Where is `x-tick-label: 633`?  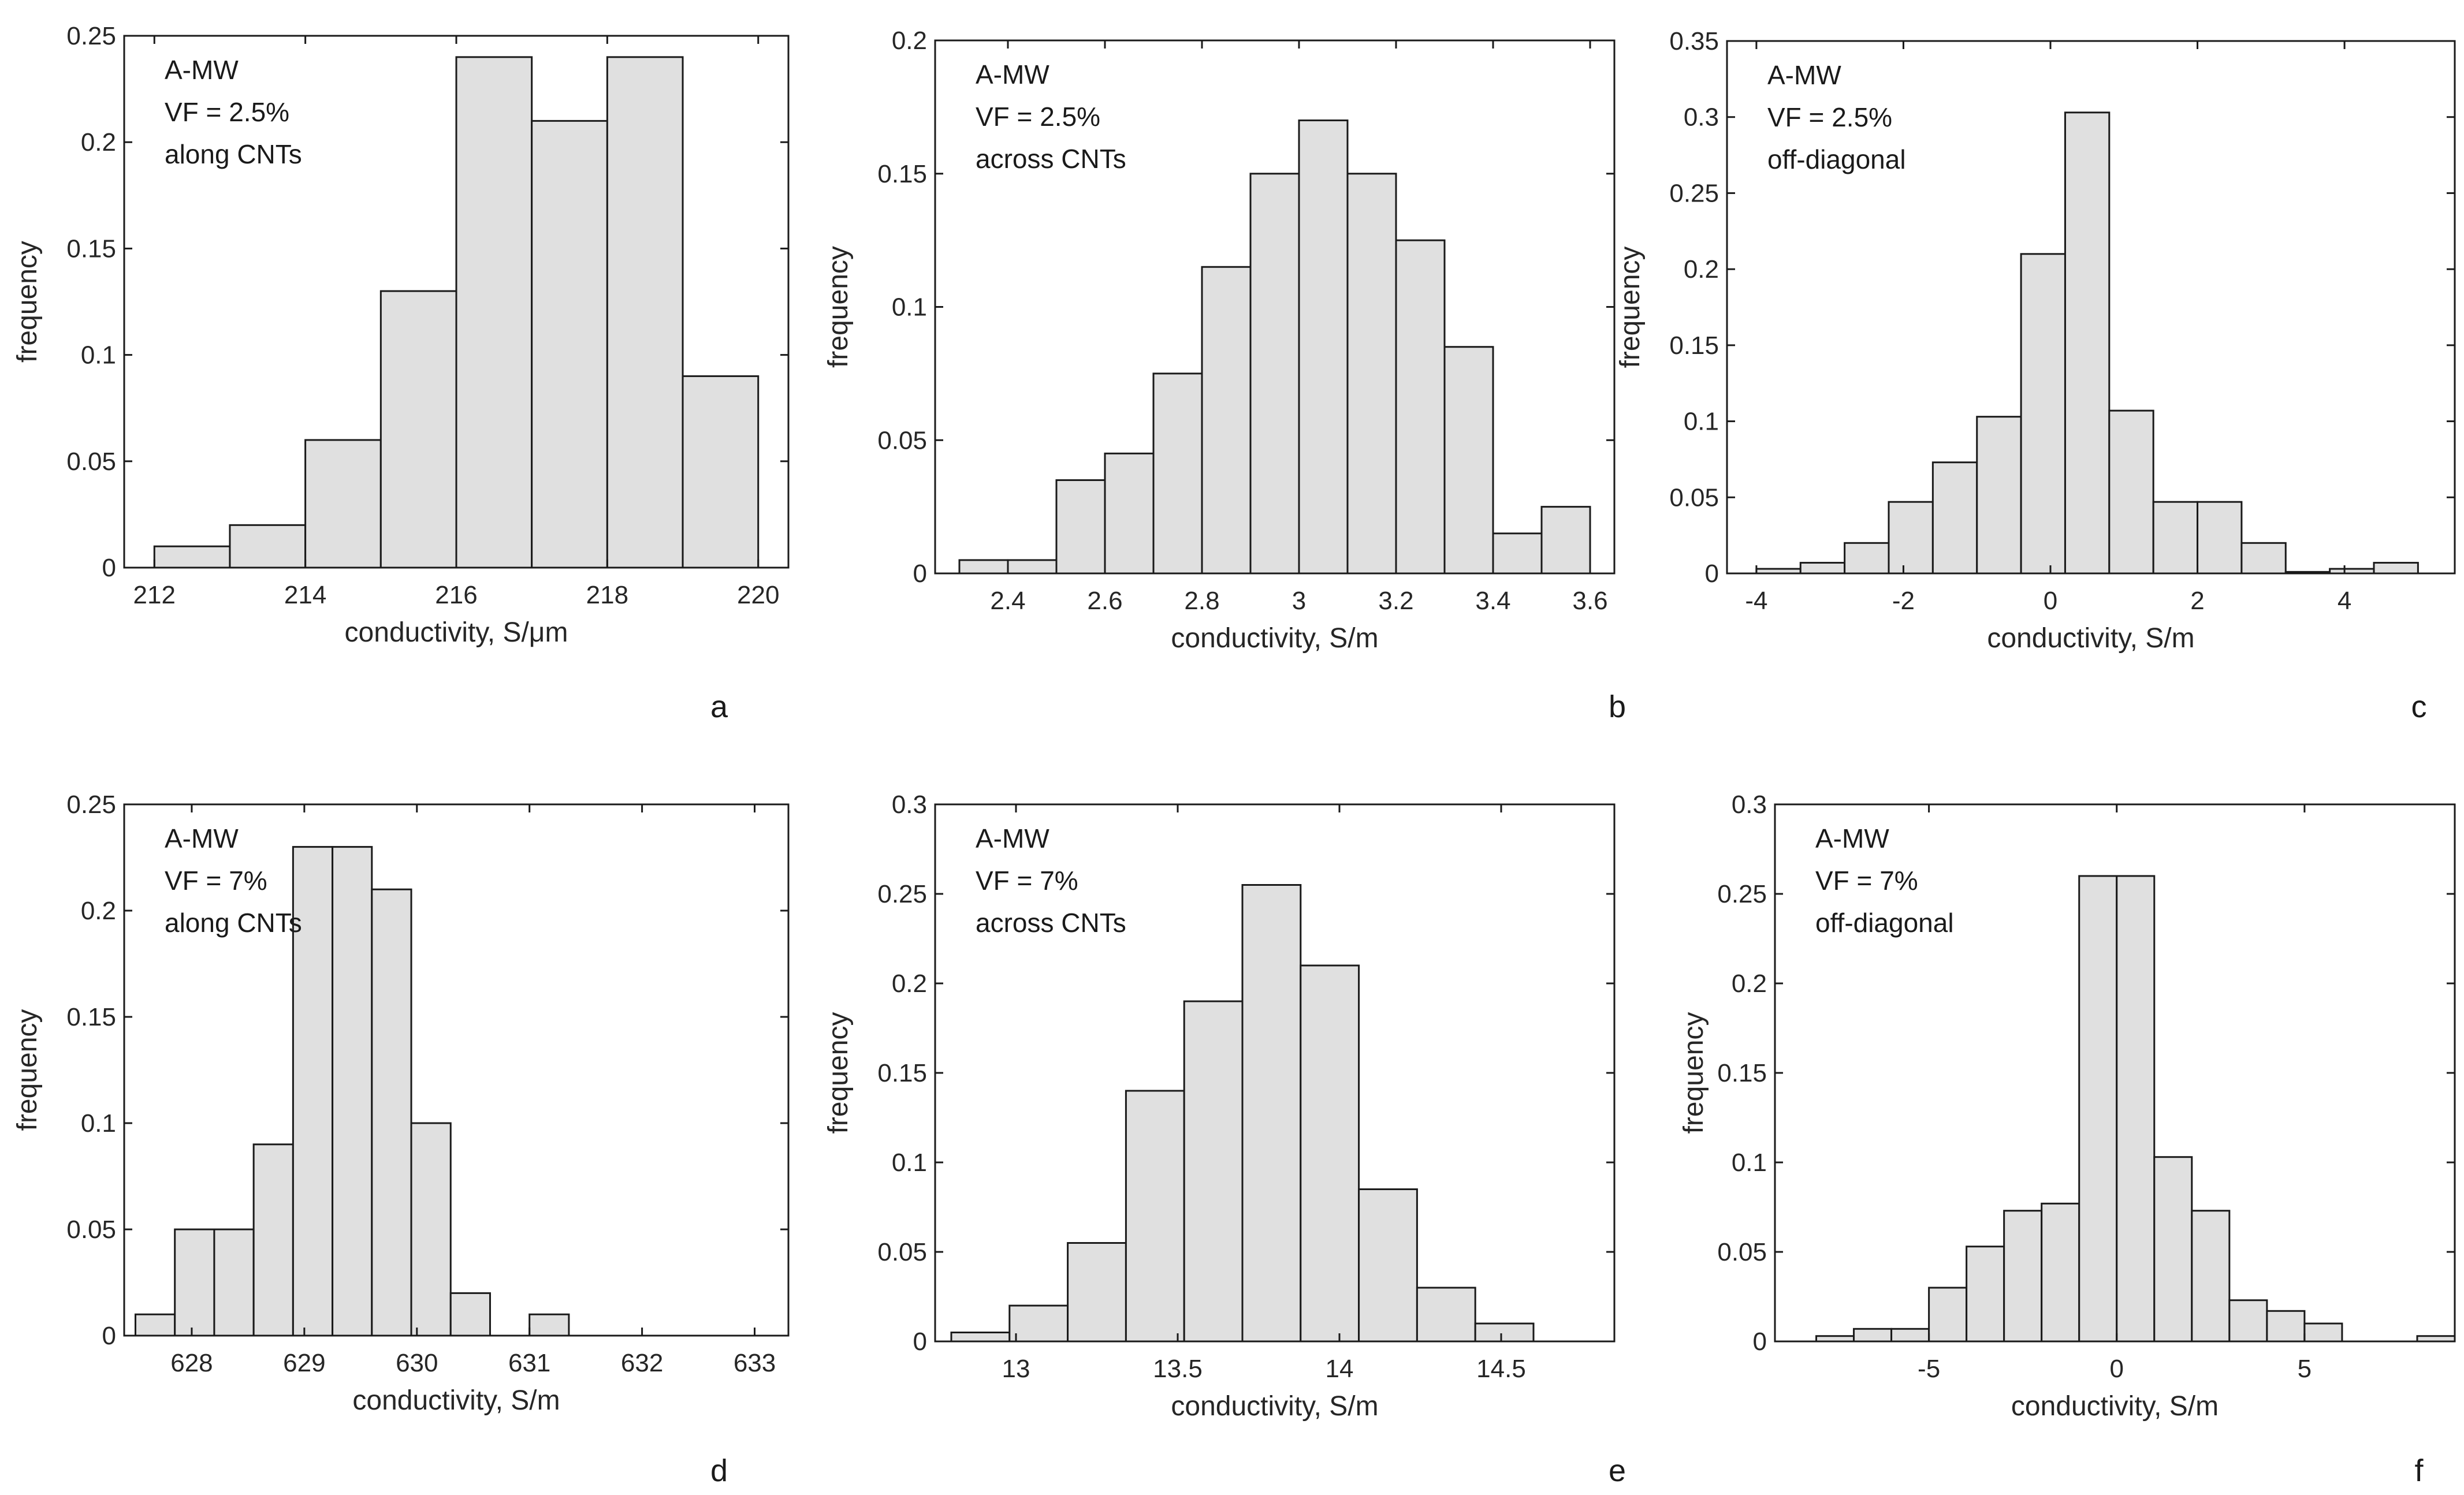
x-tick-label: 633 is located at coordinates (755, 1363).